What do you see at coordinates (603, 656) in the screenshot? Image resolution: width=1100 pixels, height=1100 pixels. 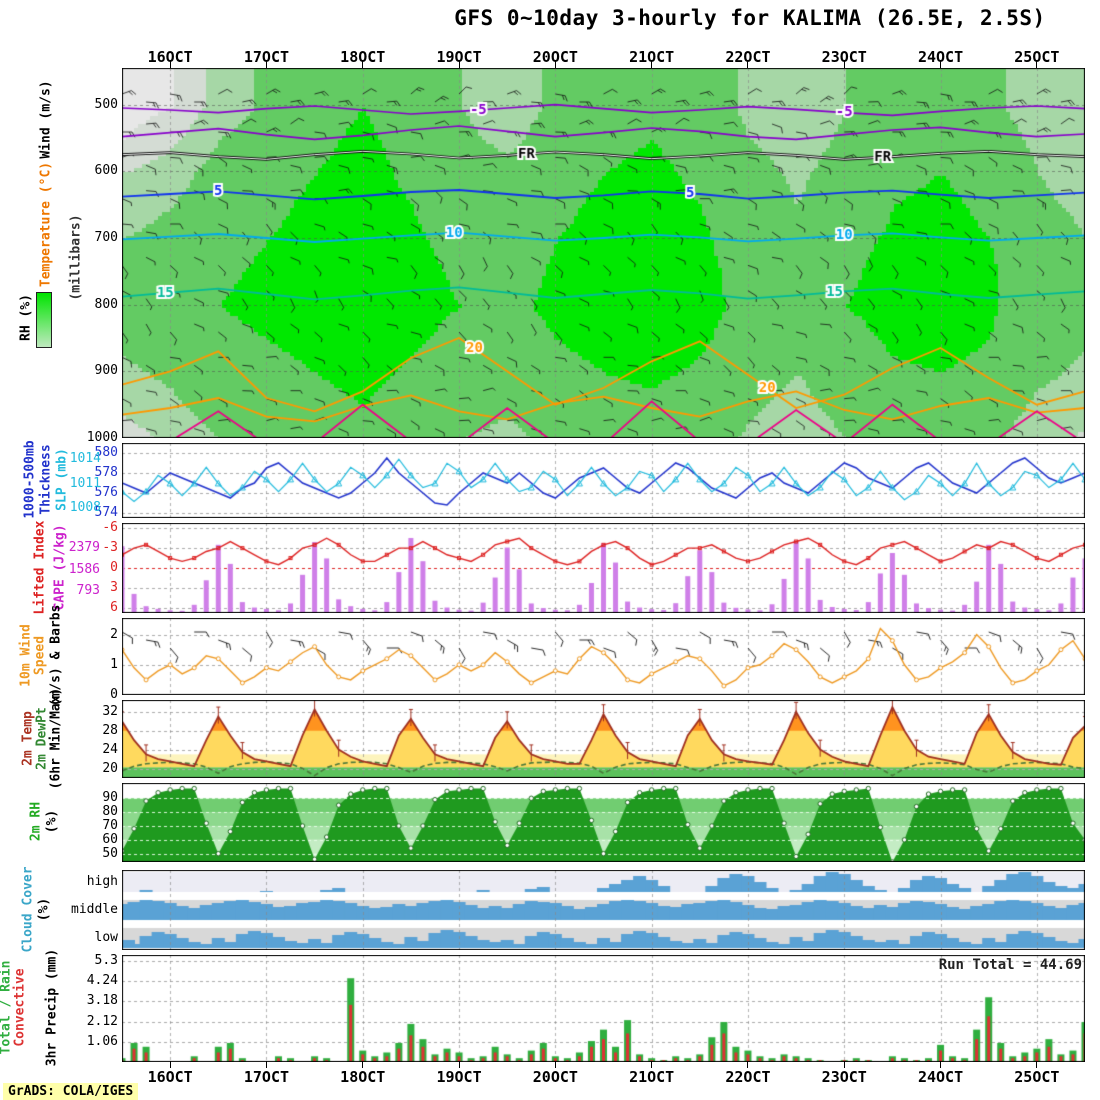 I see `wind10m-panel` at bounding box center [603, 656].